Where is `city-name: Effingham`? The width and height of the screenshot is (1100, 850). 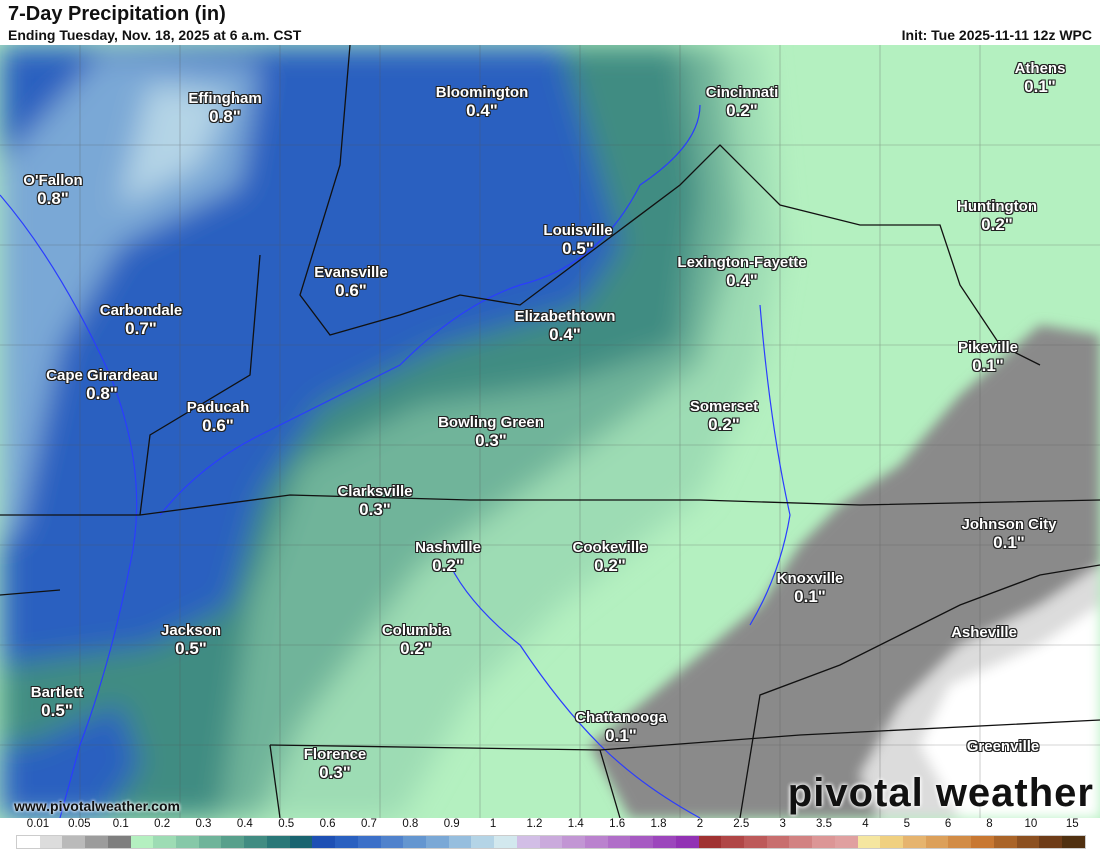
city-name: Effingham is located at coordinates (225, 98).